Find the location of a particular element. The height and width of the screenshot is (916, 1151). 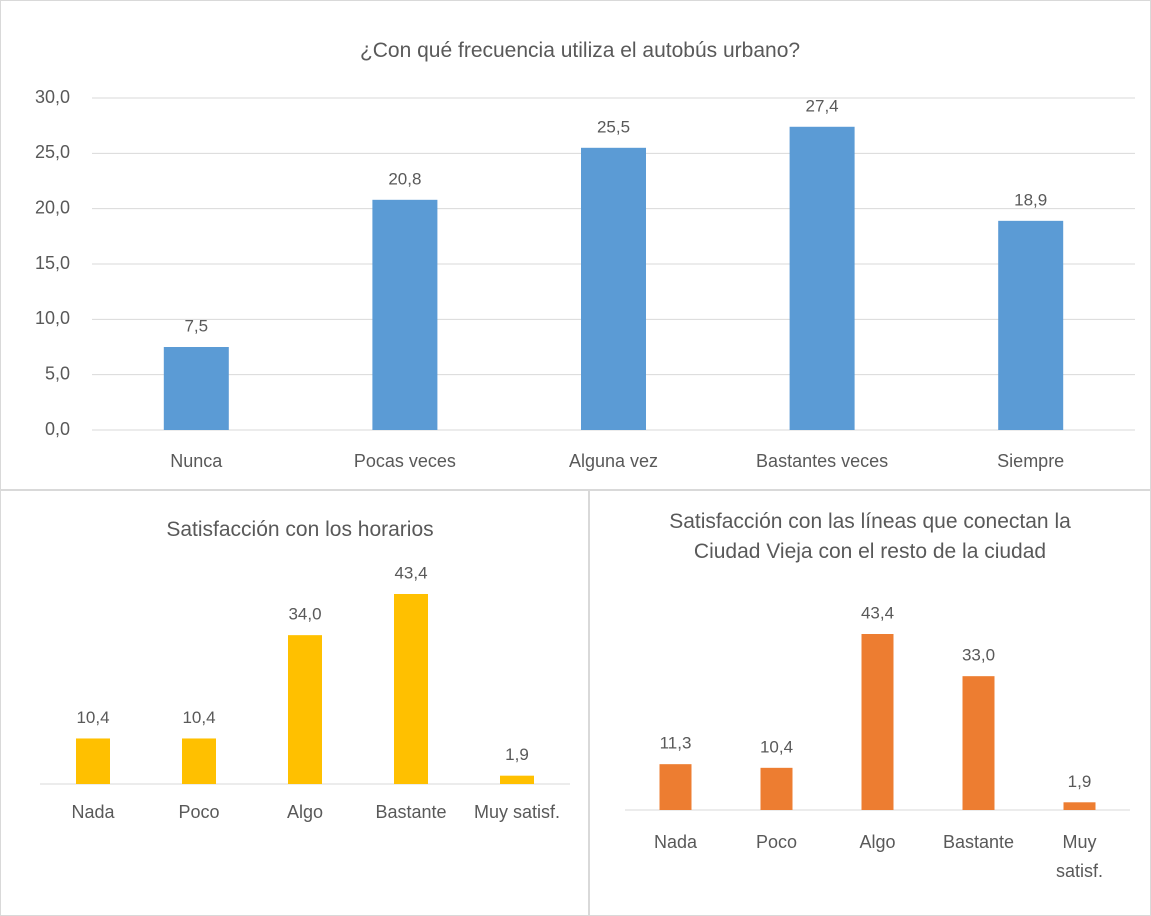

data-label: 27,4 is located at coordinates (822, 105).